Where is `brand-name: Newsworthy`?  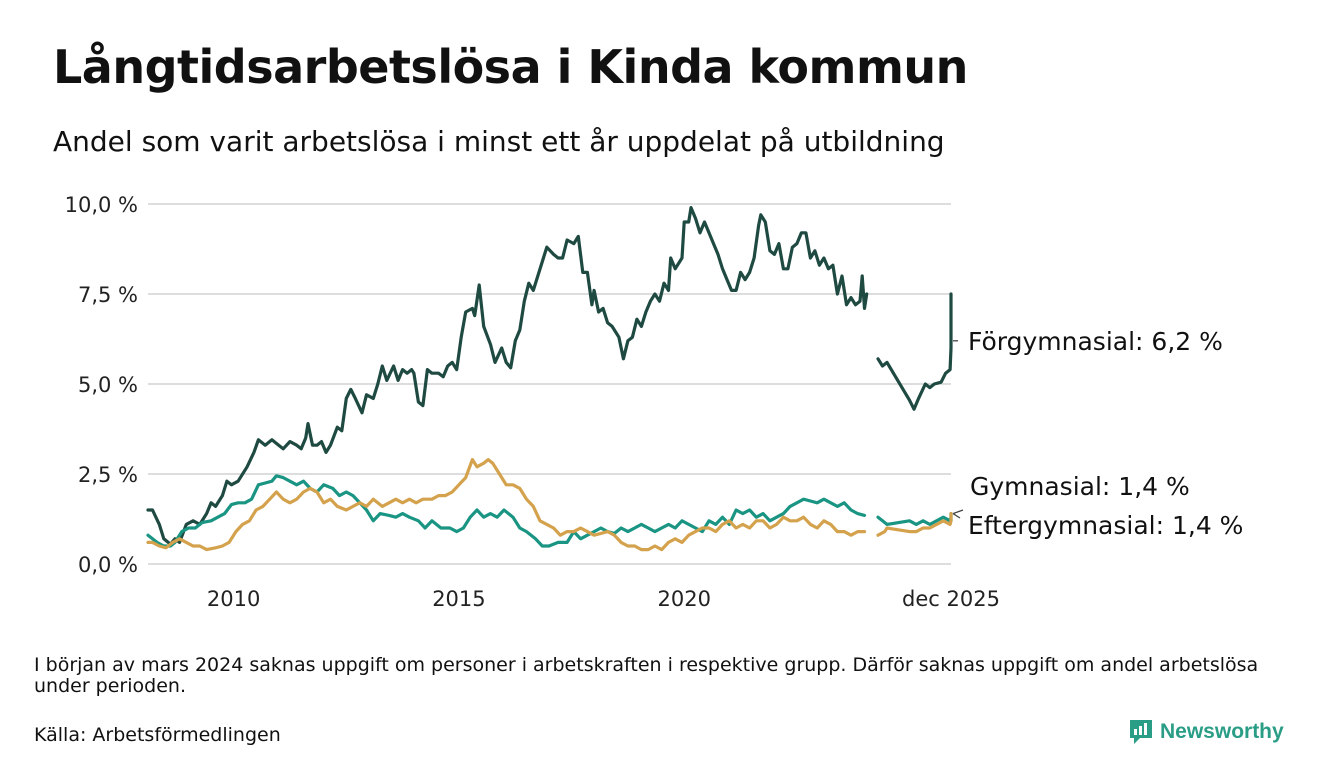 brand-name: Newsworthy is located at coordinates (1222, 731).